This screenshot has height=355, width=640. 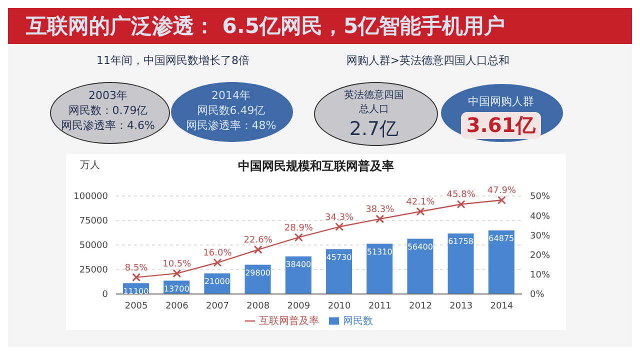 What do you see at coordinates (93, 221) in the screenshot?
I see `y-tick-label: 75000` at bounding box center [93, 221].